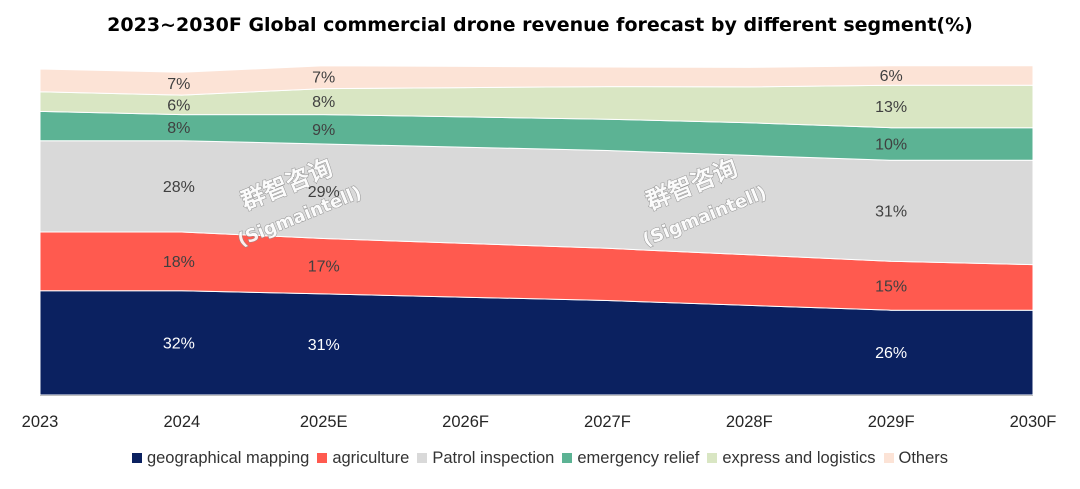 Image resolution: width=1080 pixels, height=489 pixels. Describe the element at coordinates (891, 353) in the screenshot. I see `data-label: 26%` at that location.